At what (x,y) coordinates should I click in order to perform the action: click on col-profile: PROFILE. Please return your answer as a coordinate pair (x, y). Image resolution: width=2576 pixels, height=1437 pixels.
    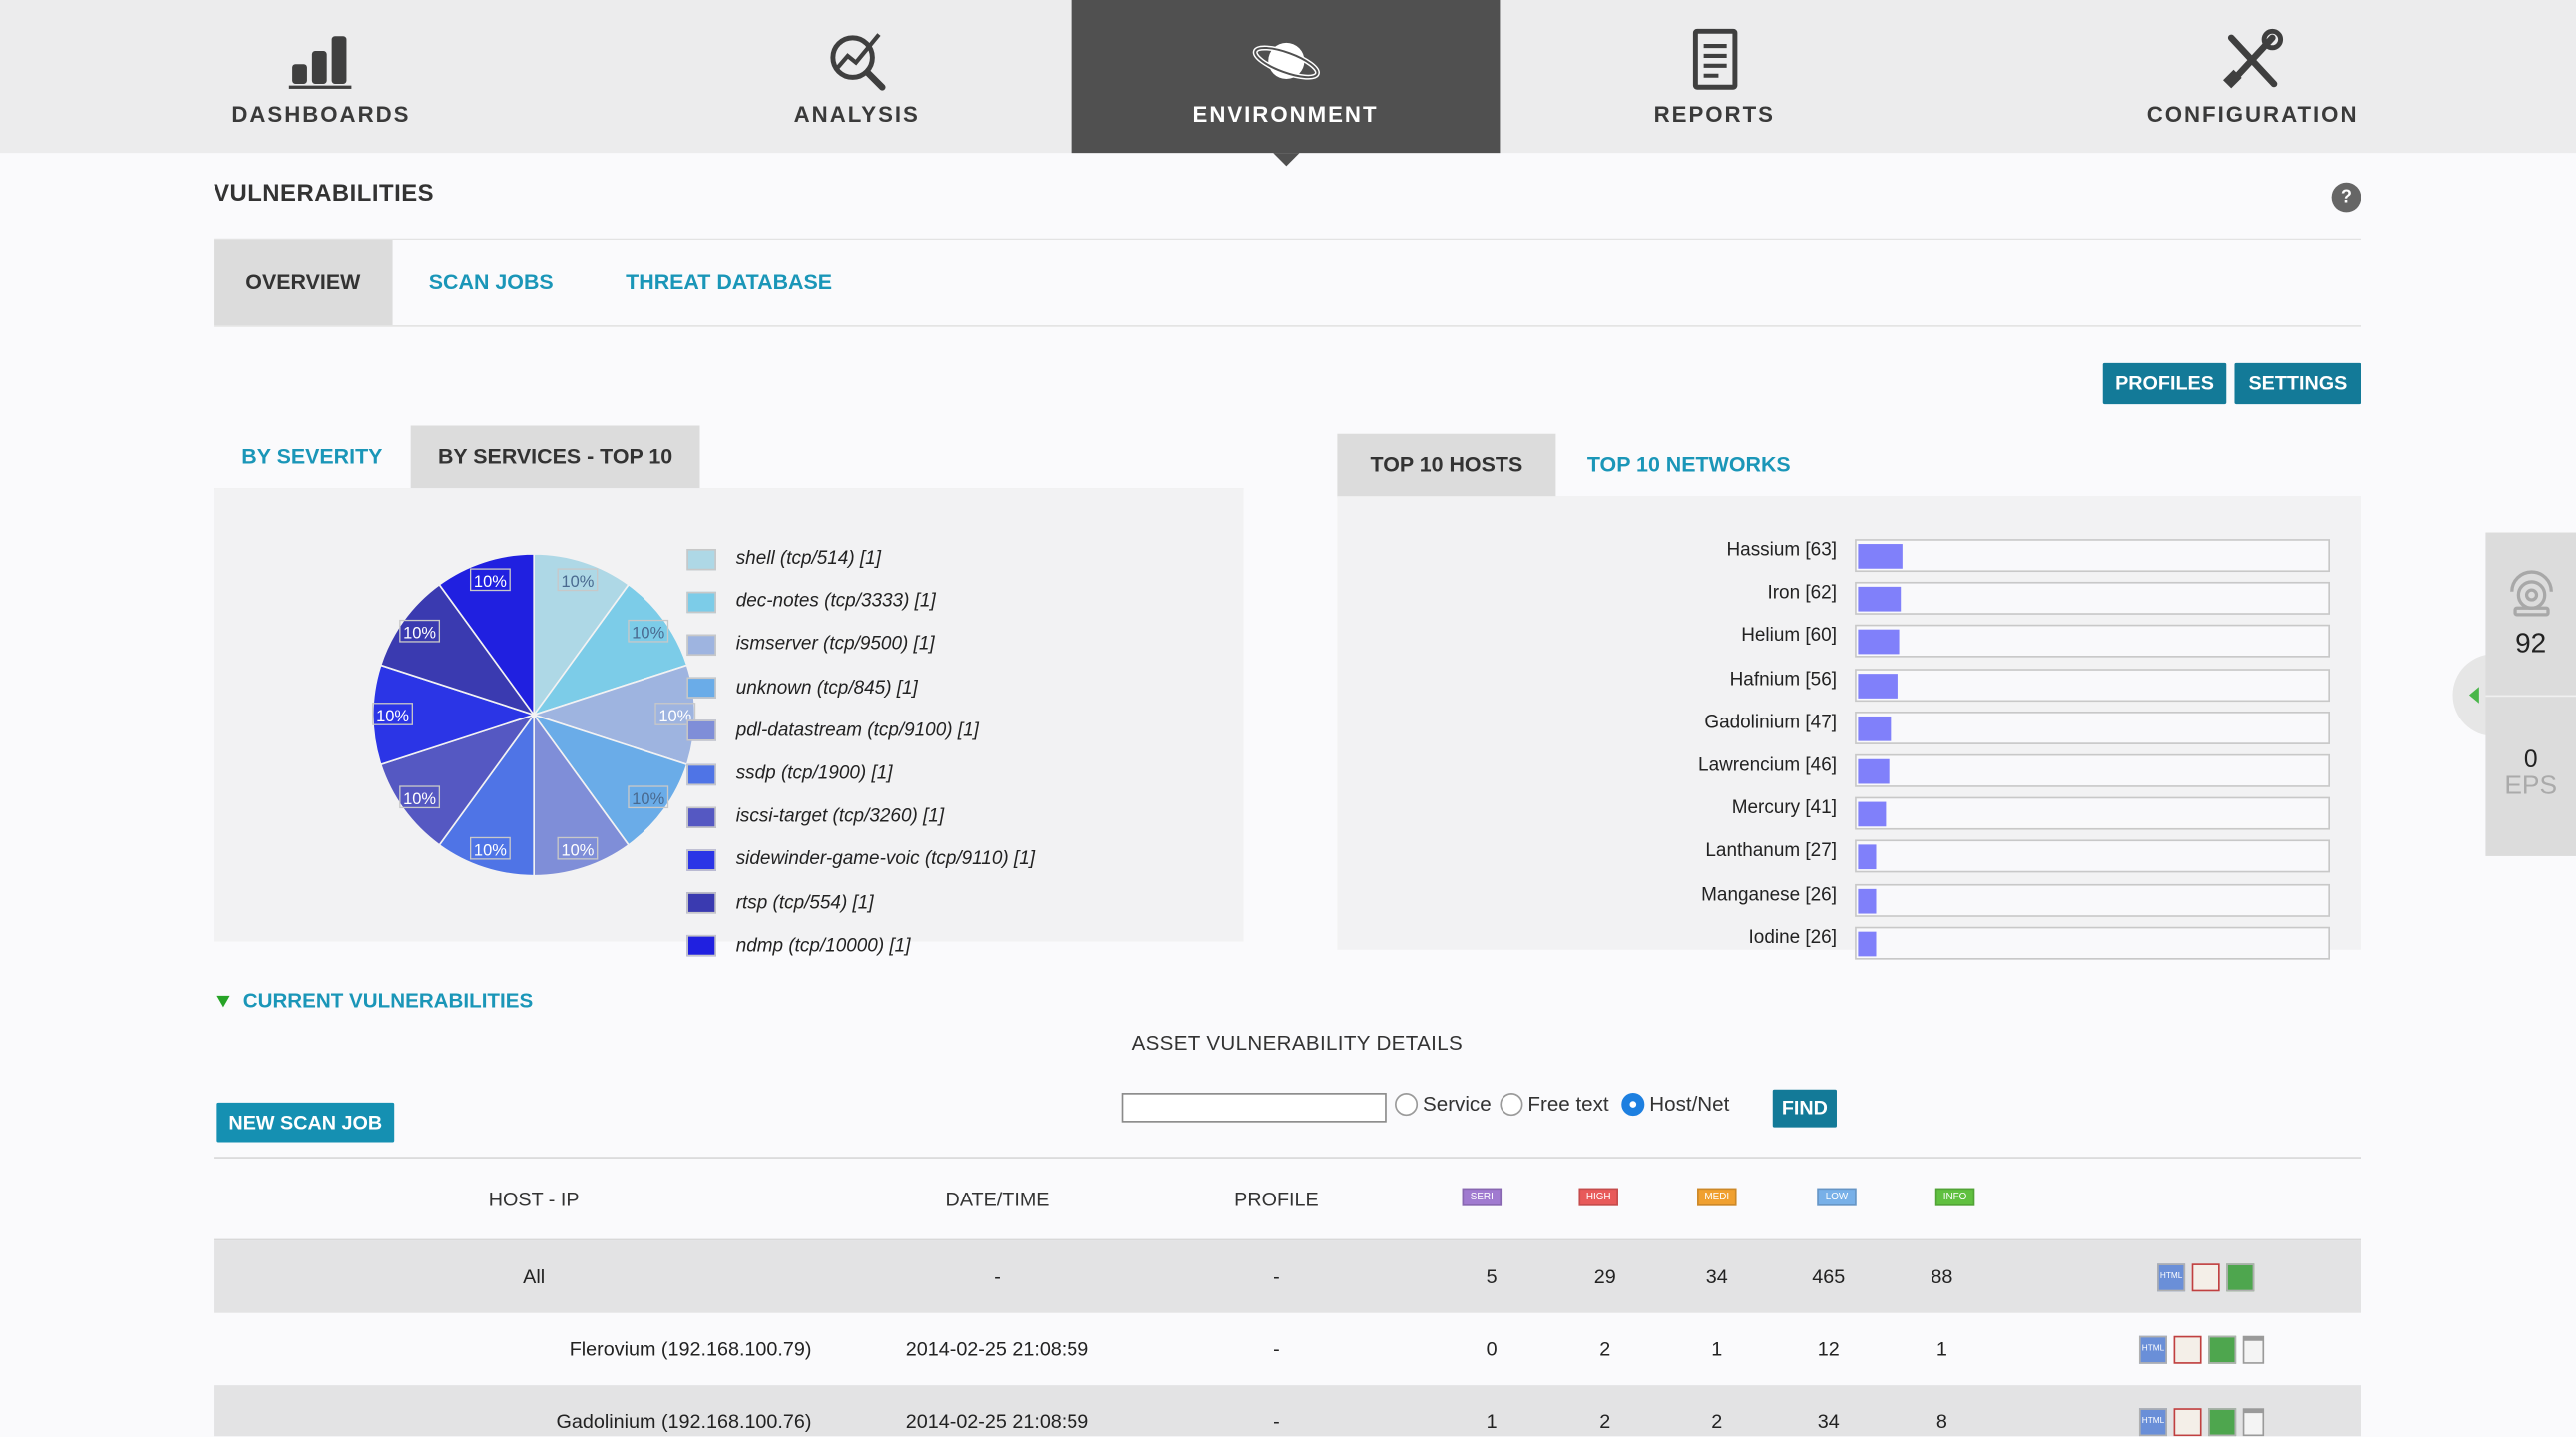
    Looking at the image, I should click on (1276, 1199).